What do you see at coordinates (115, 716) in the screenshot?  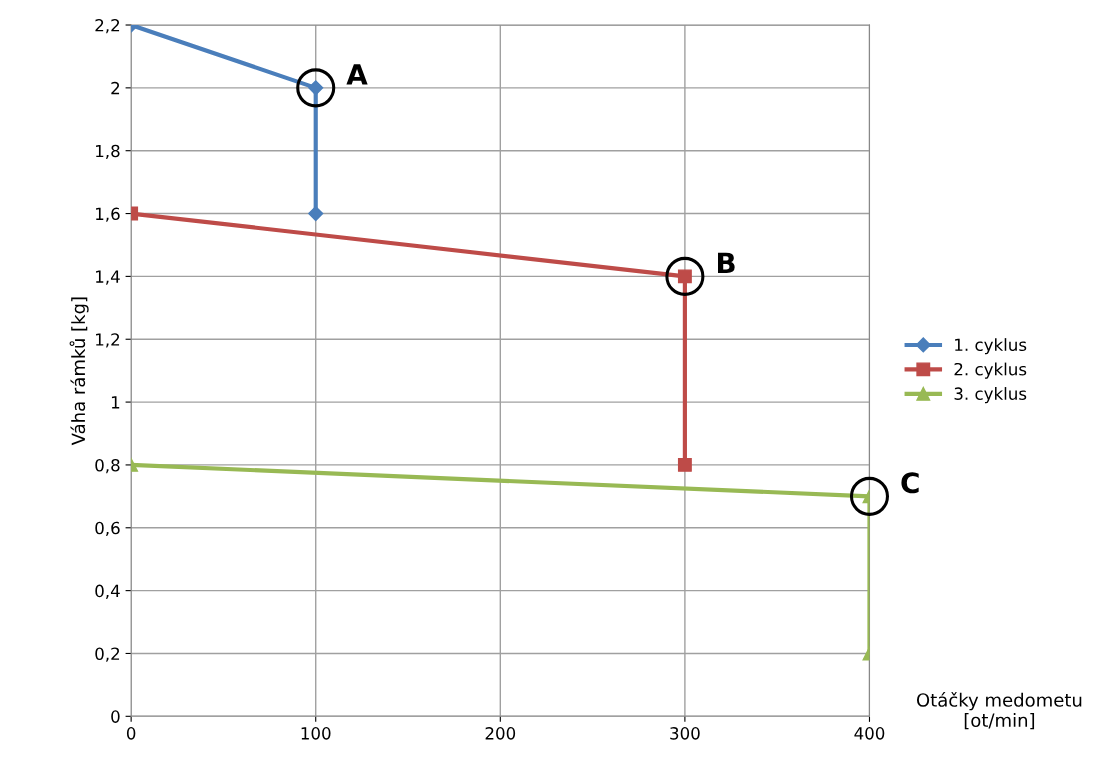 I see `y-tick-label: 0` at bounding box center [115, 716].